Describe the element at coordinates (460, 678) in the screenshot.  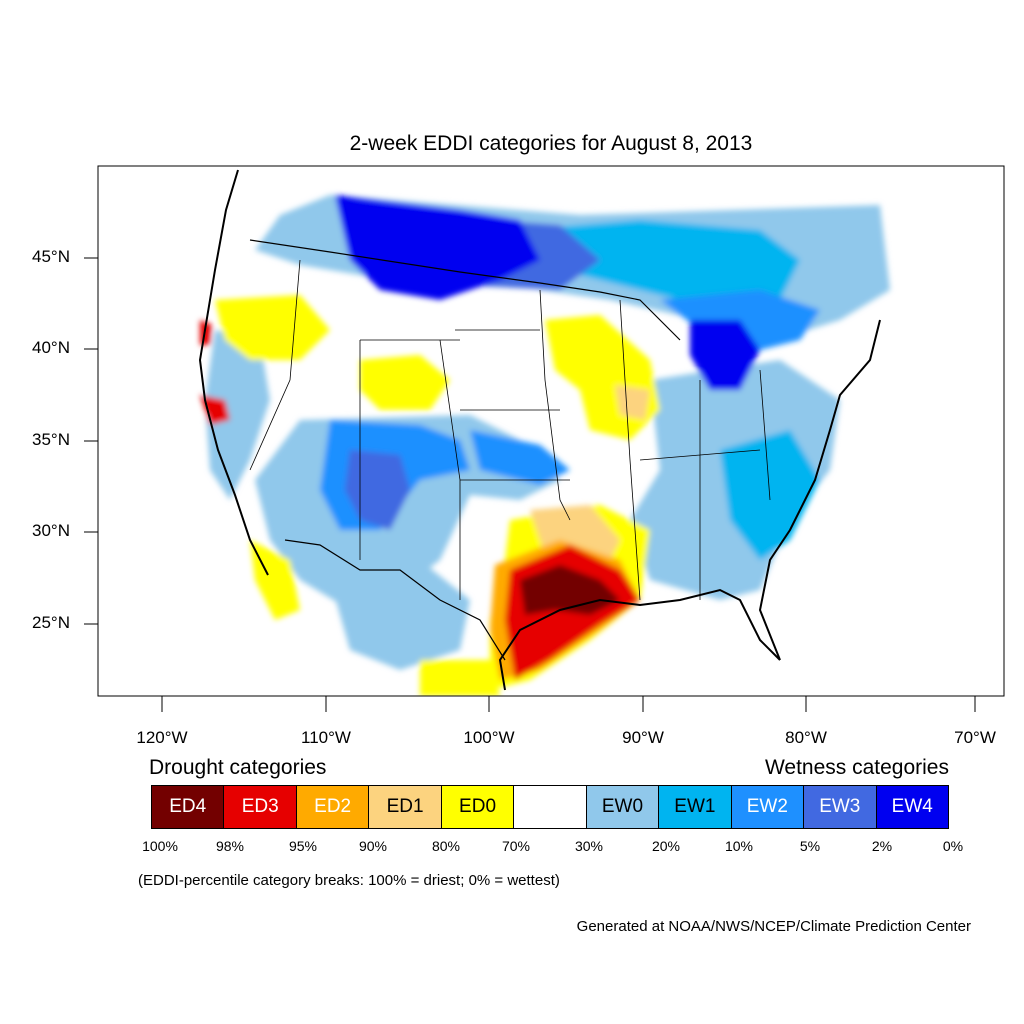
I see `ed0-field-south-texas` at that location.